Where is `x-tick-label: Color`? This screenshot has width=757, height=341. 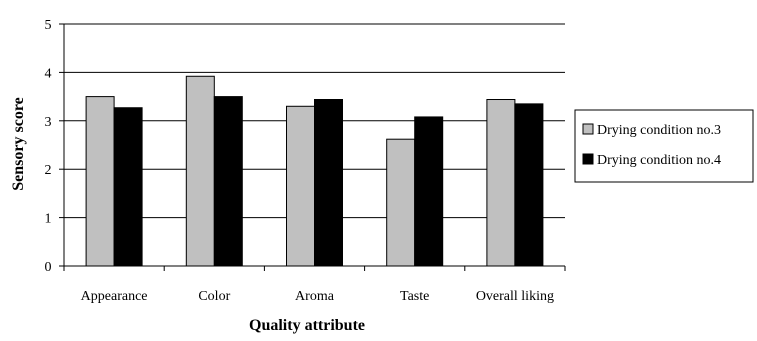 x-tick-label: Color is located at coordinates (214, 296).